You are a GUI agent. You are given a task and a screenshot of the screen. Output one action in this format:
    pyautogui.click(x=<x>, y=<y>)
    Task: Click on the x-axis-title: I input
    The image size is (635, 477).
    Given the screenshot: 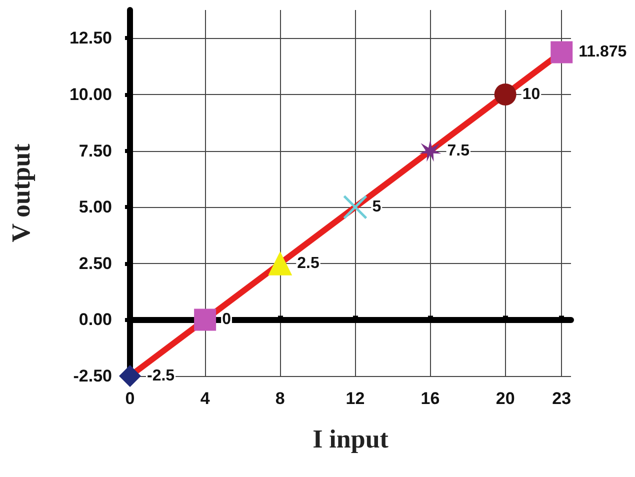 What is the action you would take?
    pyautogui.click(x=350, y=439)
    